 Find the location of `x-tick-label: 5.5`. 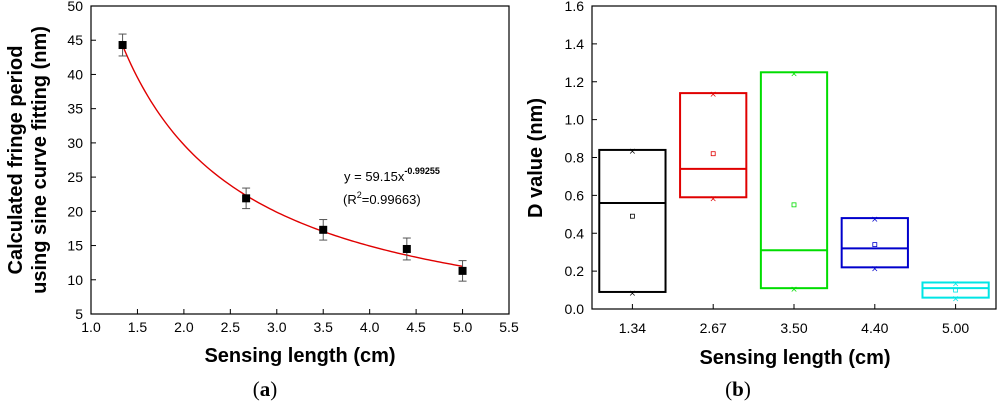

x-tick-label: 5.5 is located at coordinates (509, 327).